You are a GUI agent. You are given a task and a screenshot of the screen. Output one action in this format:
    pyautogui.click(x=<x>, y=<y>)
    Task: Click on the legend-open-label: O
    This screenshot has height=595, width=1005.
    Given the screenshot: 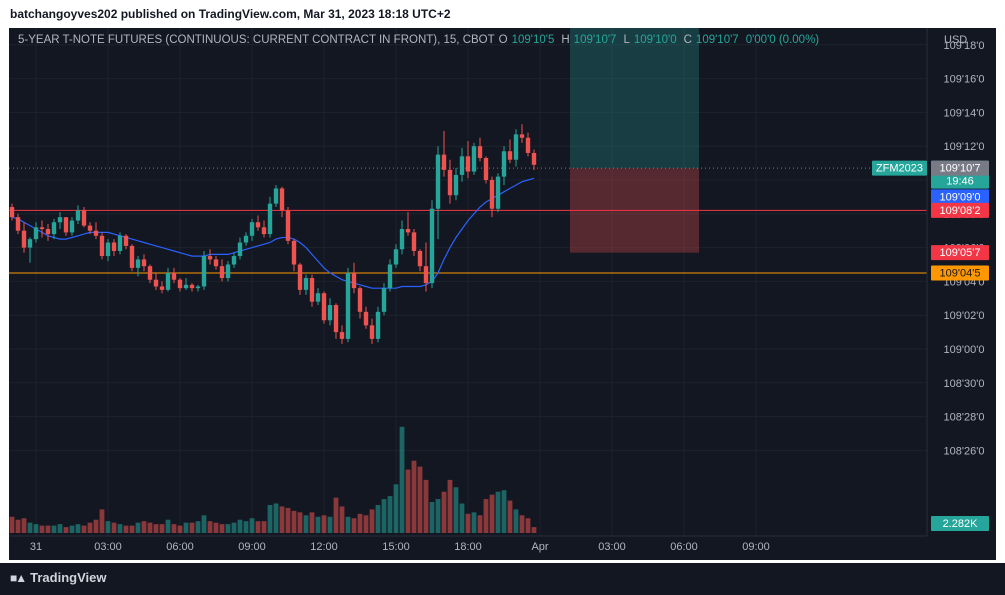 What is the action you would take?
    pyautogui.click(x=503, y=40)
    